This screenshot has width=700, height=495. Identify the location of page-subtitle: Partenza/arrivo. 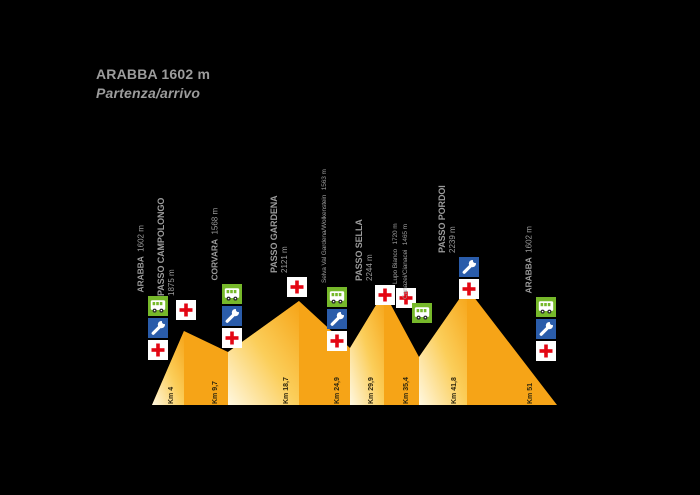
(148, 93).